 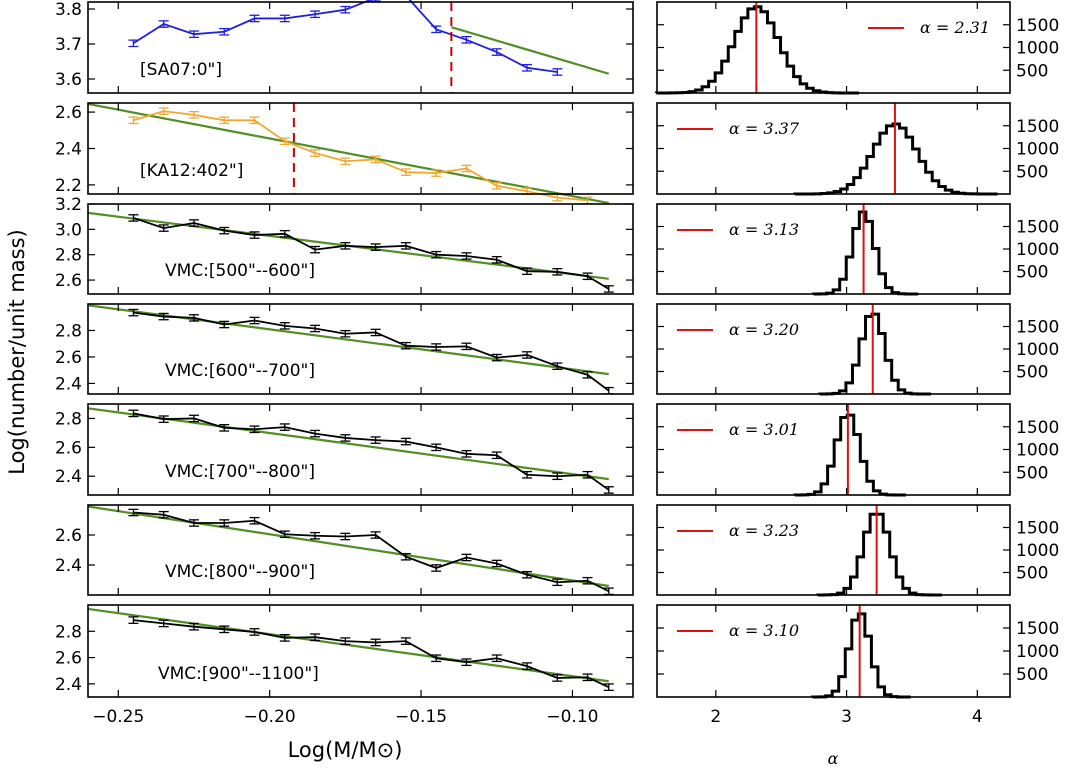 What do you see at coordinates (17, 352) in the screenshot?
I see `y-axis-title: Log(number/unit mass)` at bounding box center [17, 352].